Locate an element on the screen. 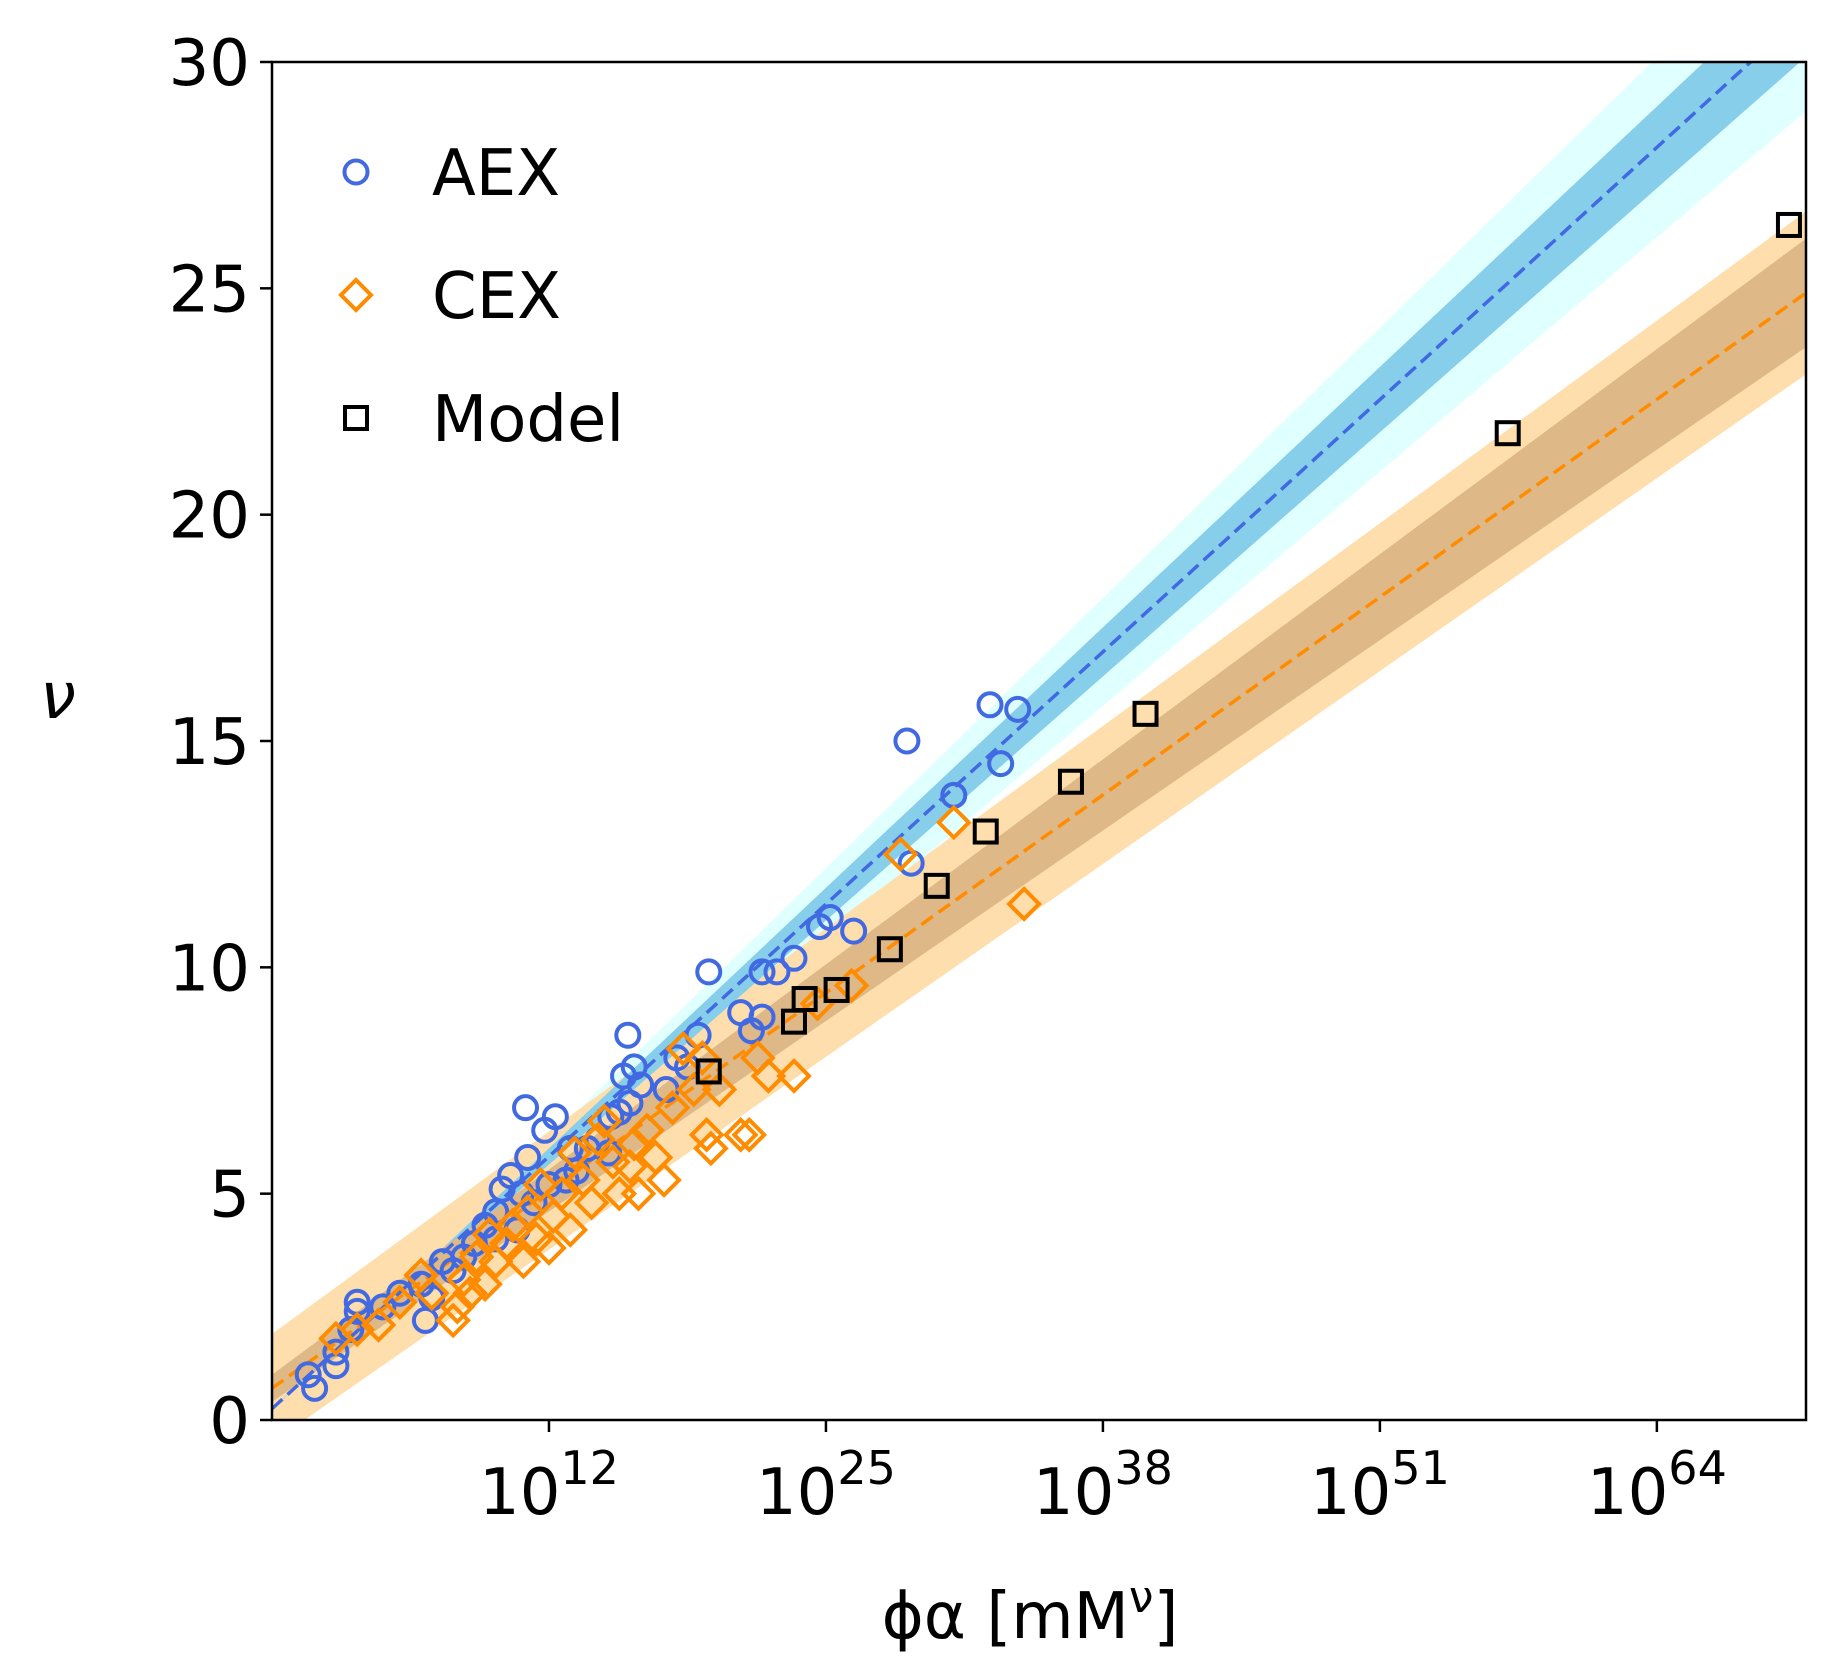  y-tick-label: 0 is located at coordinates (229, 1422).